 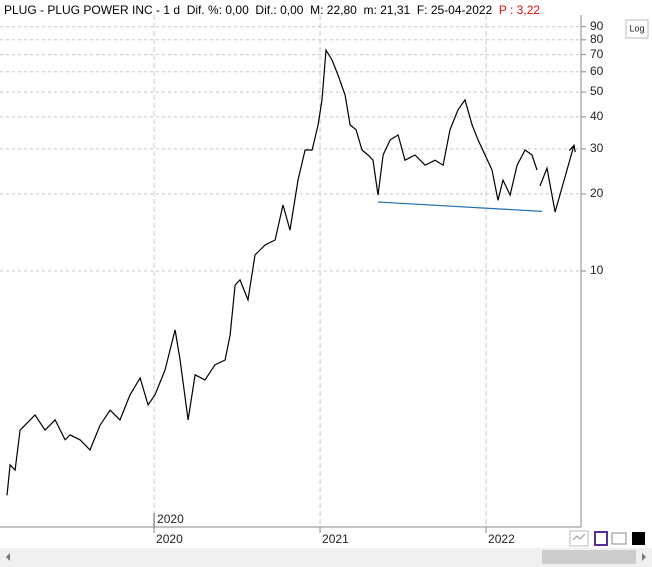 I want to click on arrow-head, so click(x=572, y=148).